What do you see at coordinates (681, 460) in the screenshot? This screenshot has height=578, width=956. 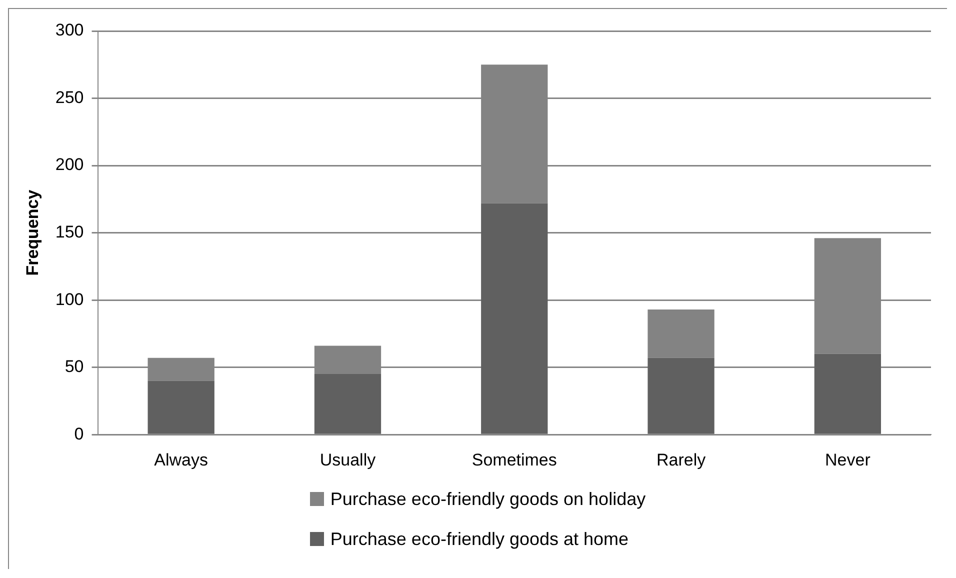 I see `x-tick-label: Rarely` at bounding box center [681, 460].